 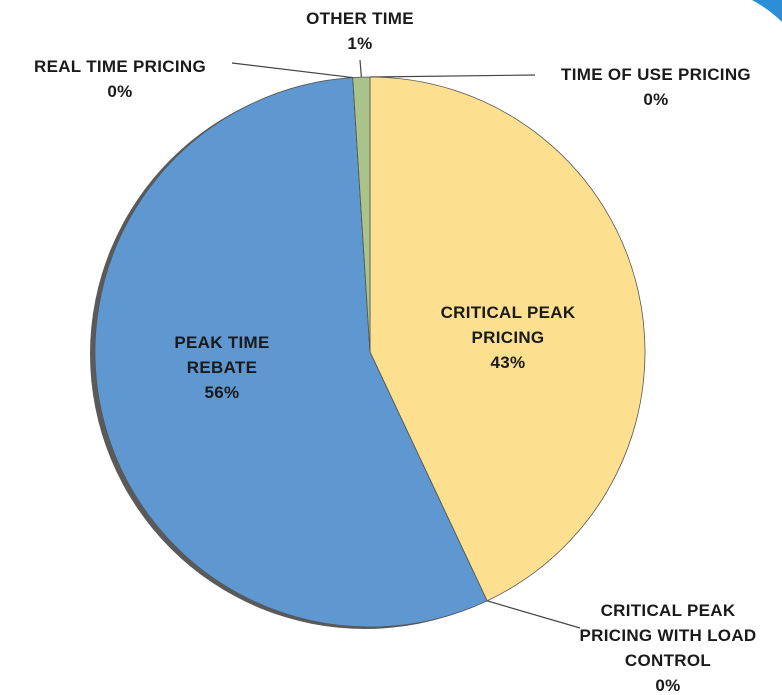 What do you see at coordinates (120, 66) in the screenshot?
I see `slice-name: REAL TIME PRICING` at bounding box center [120, 66].